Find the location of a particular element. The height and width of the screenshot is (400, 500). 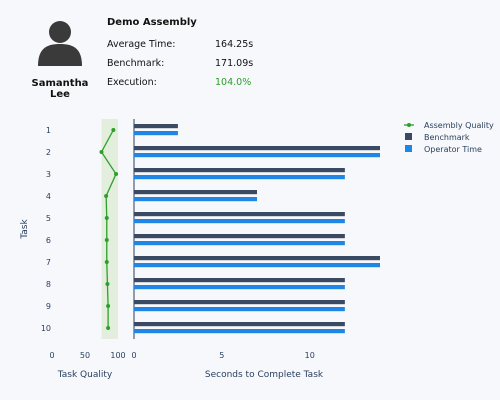

legend-operator-time-label: Operator Time is located at coordinates (453, 149).